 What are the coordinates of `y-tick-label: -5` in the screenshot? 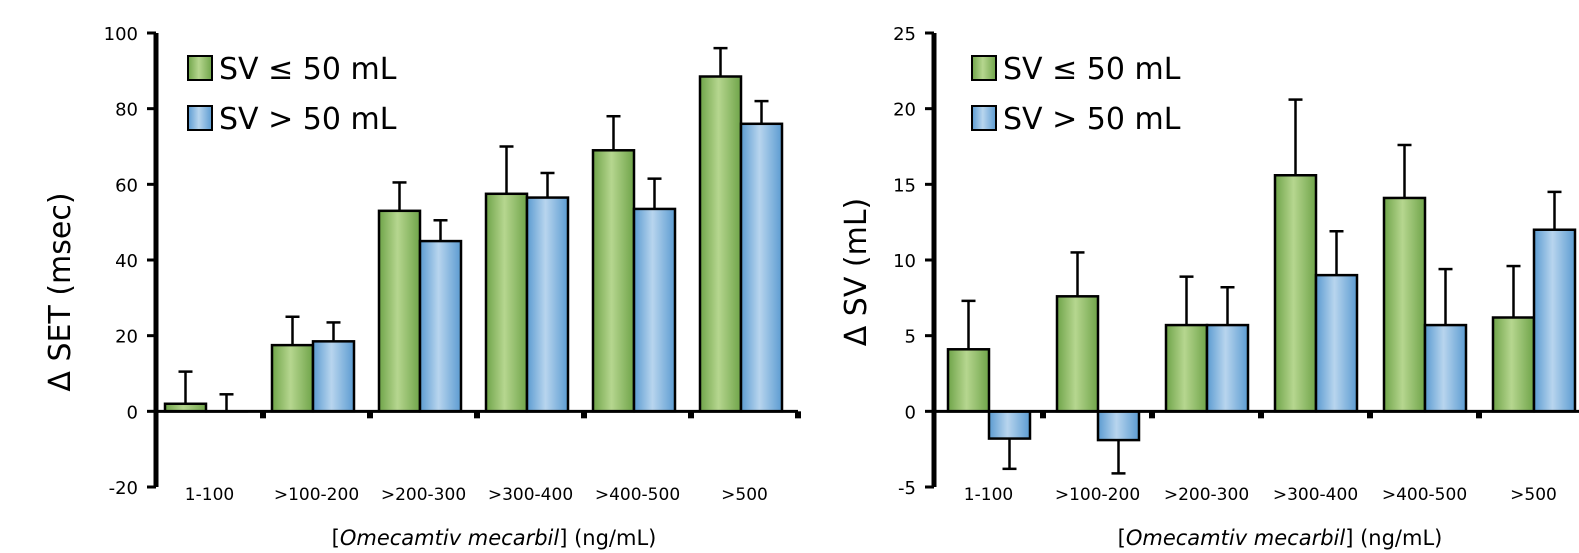 It's located at (907, 488).